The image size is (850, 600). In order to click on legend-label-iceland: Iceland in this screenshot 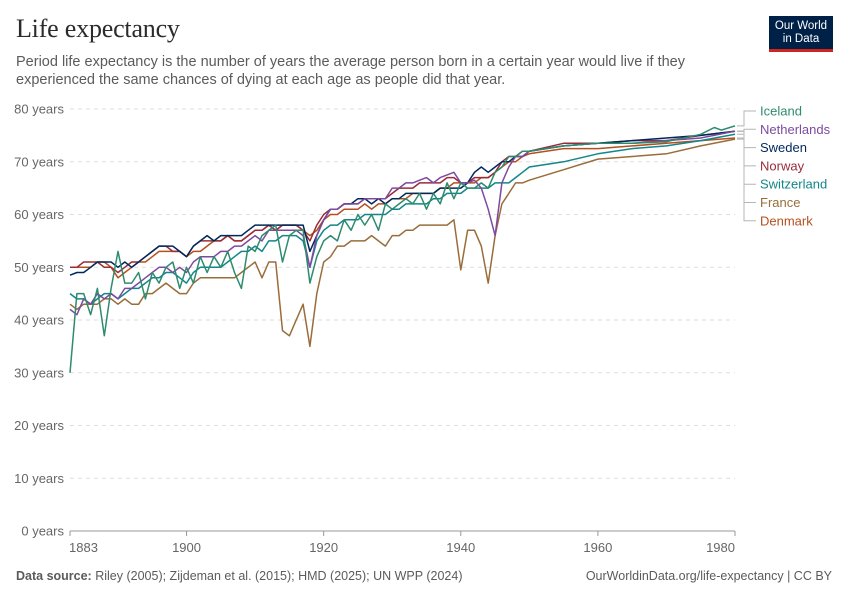, I will do `click(781, 111)`.